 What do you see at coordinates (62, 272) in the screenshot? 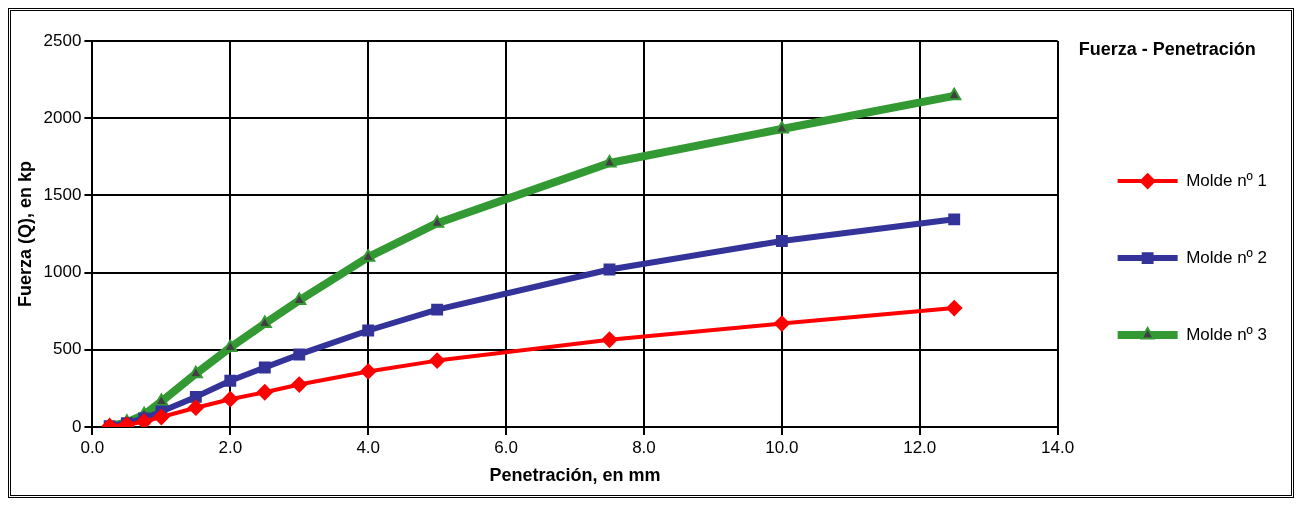
I see `y-tick-label: 1000` at bounding box center [62, 272].